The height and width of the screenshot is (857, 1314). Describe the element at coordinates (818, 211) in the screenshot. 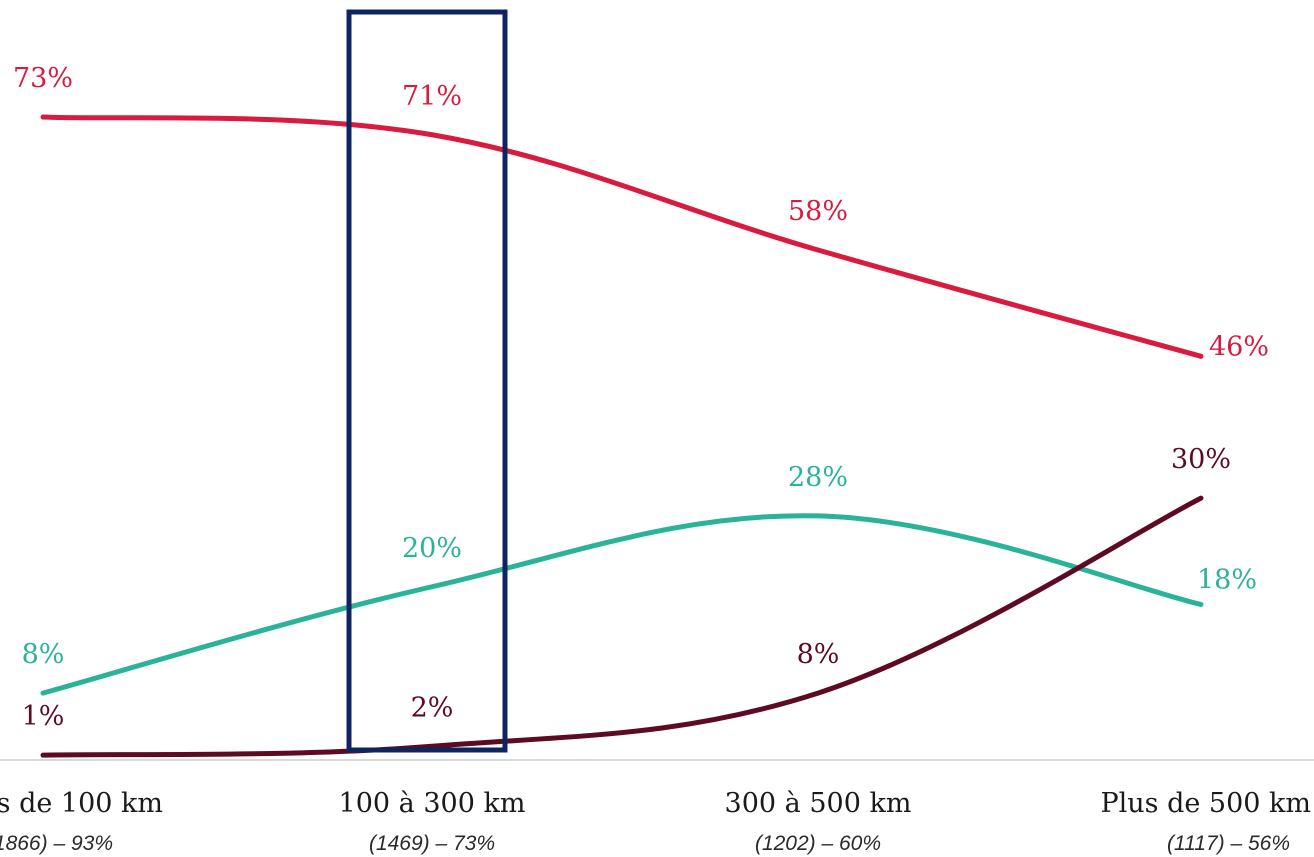

I see `data-label: 58%` at that location.